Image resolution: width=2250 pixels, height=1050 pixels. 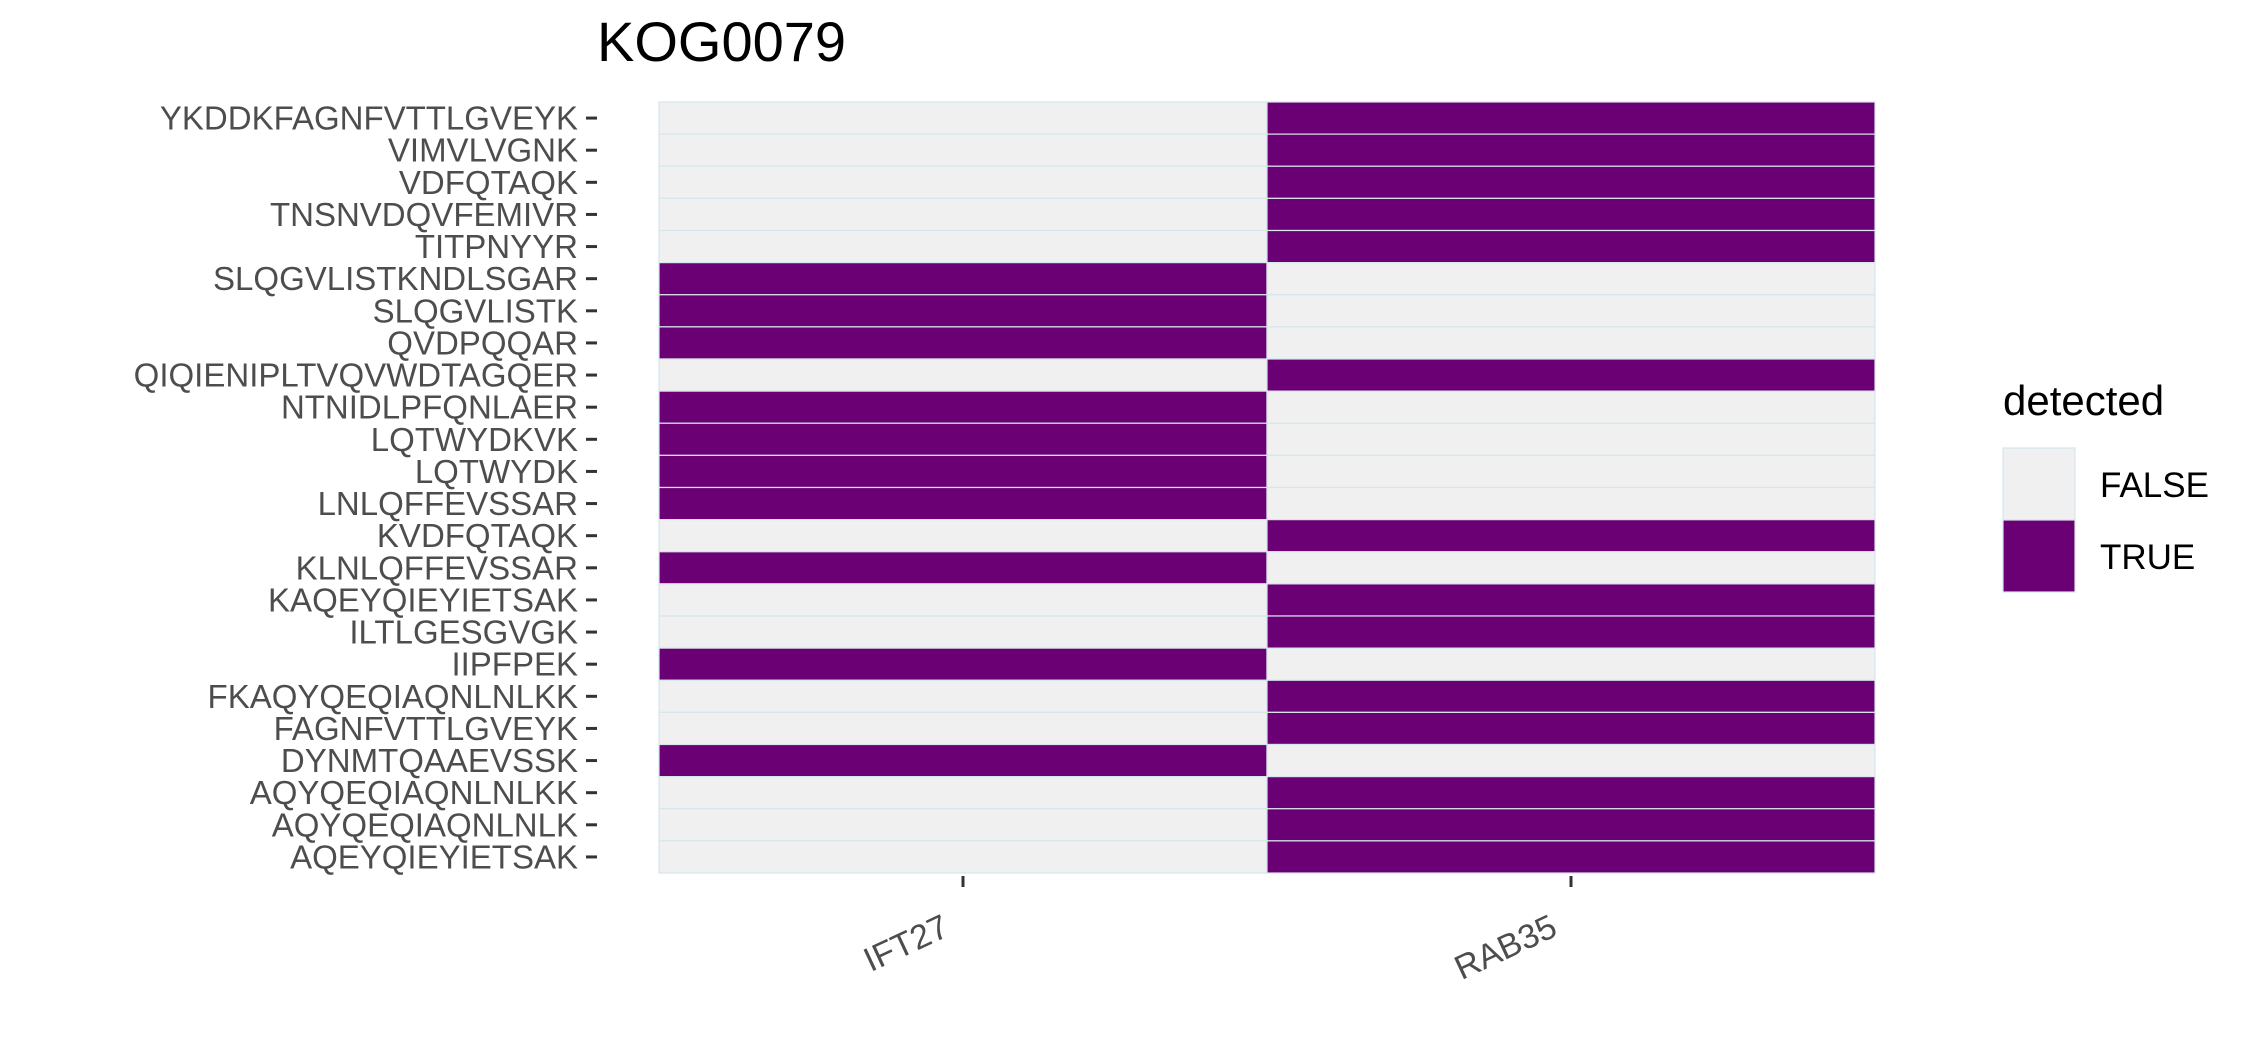 What do you see at coordinates (514, 664) in the screenshot?
I see `y-tick-label: IIPFPEK` at bounding box center [514, 664].